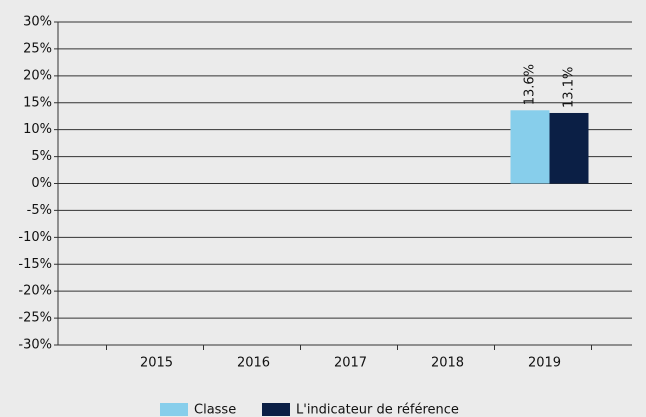 The image size is (646, 417). What do you see at coordinates (447, 363) in the screenshot?
I see `x-tick-label: 2018` at bounding box center [447, 363].